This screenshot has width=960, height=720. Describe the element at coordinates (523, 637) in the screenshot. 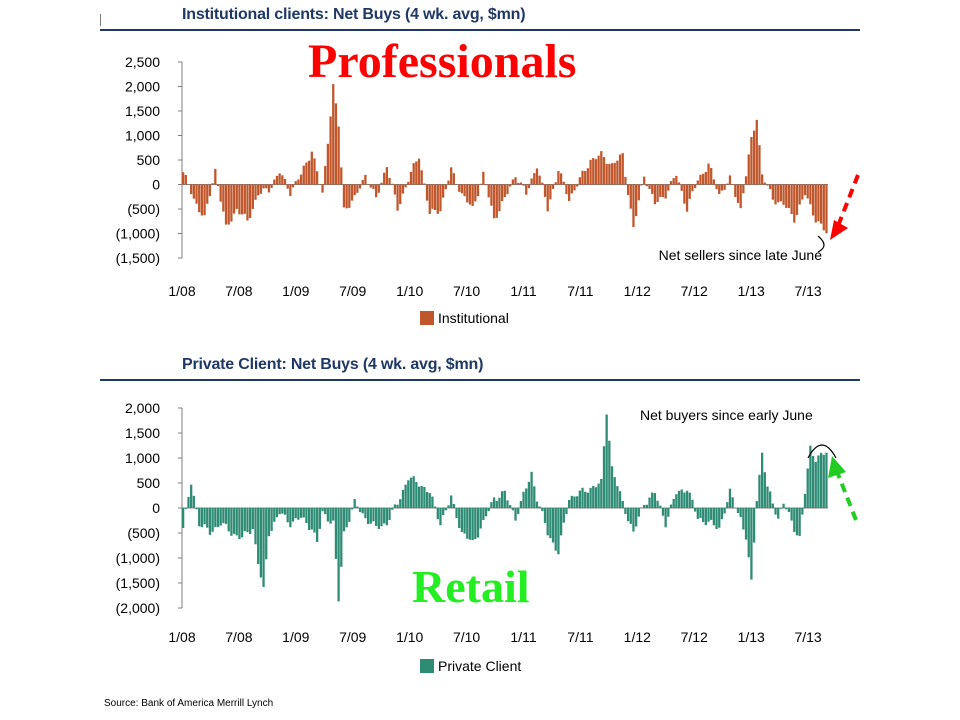

I see `bottom-x-tick-label: 1/11` at that location.